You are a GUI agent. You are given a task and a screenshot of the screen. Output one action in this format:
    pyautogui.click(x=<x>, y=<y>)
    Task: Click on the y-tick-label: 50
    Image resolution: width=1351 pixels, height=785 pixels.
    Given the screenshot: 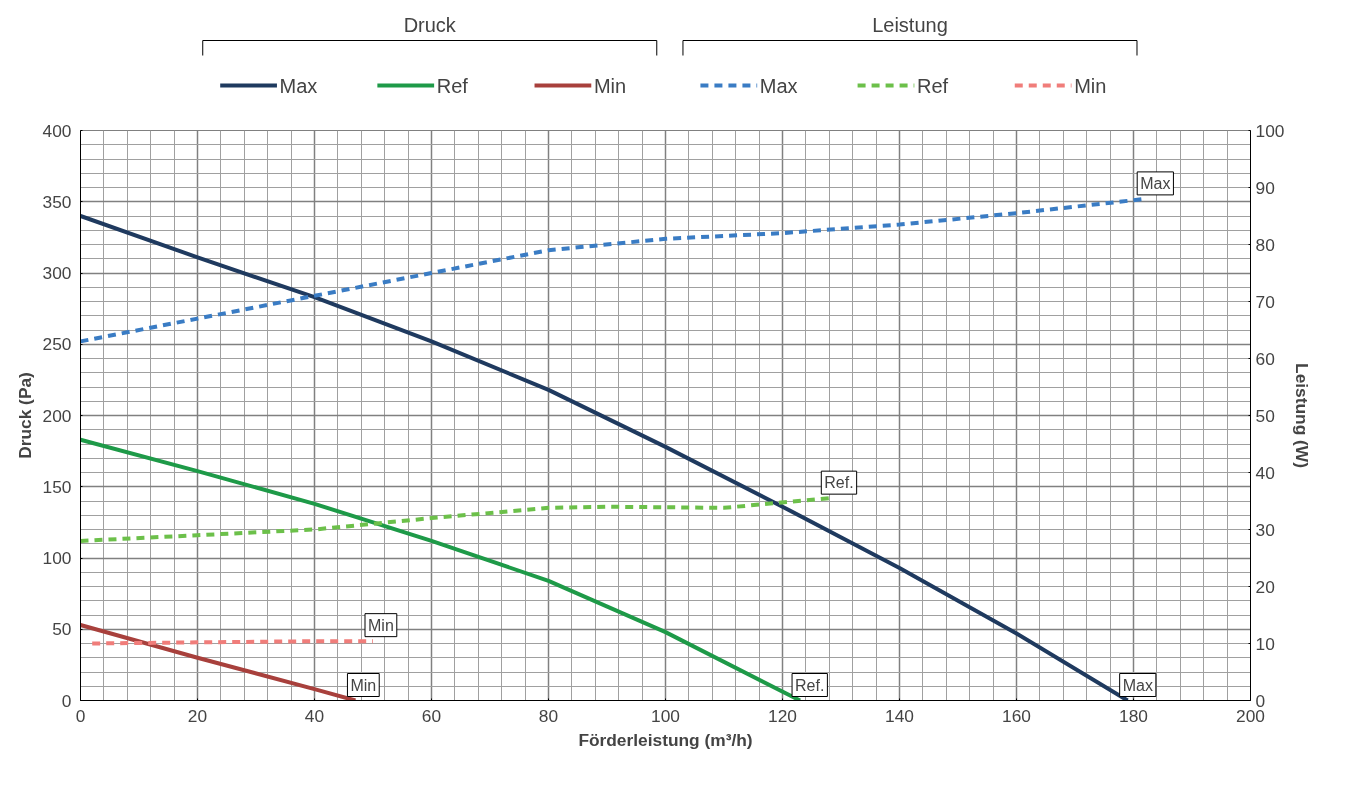 What is the action you would take?
    pyautogui.click(x=62, y=629)
    